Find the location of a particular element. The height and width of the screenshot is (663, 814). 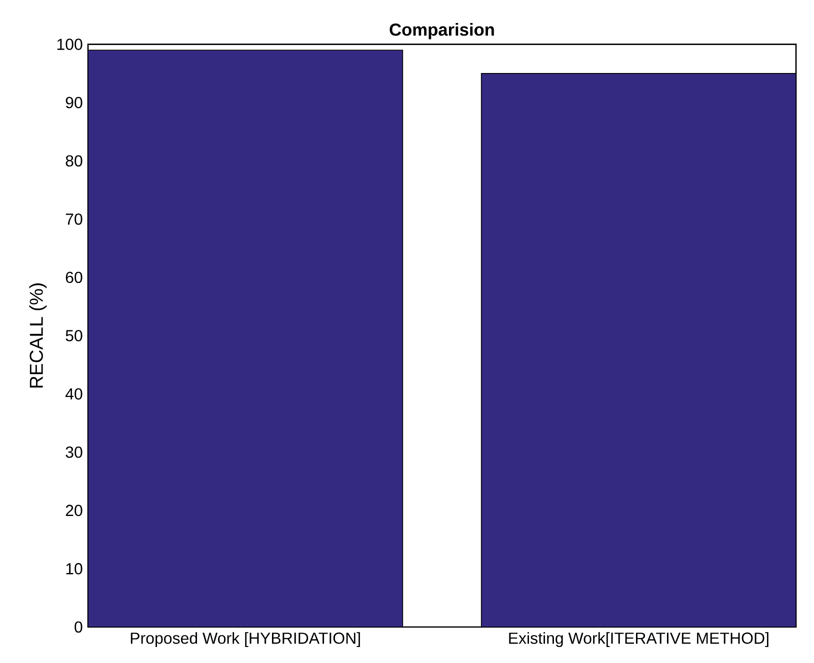

y-tick-label: 100 is located at coordinates (69, 44).